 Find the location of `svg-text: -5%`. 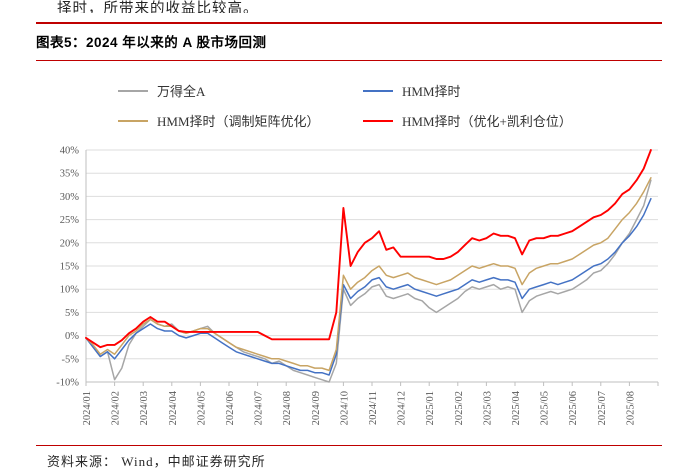

svg-text: -5% is located at coordinates (71, 359).